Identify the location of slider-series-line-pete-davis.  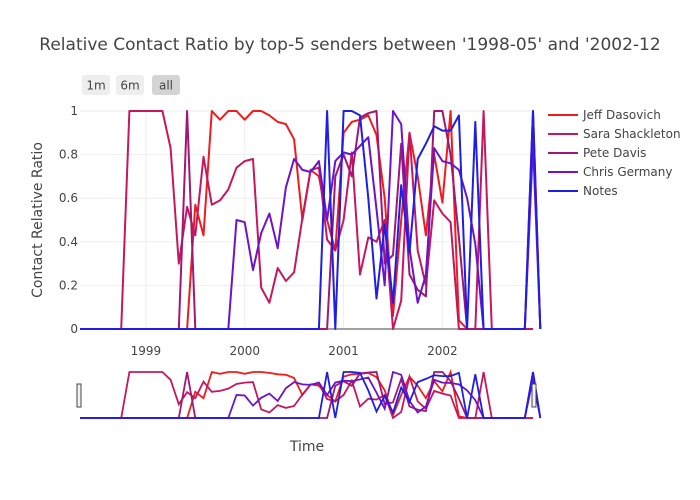
(311, 395).